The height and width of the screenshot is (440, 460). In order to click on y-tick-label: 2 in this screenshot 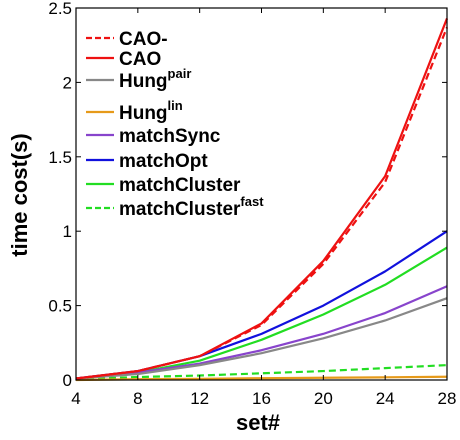, I will do `click(67, 82)`.